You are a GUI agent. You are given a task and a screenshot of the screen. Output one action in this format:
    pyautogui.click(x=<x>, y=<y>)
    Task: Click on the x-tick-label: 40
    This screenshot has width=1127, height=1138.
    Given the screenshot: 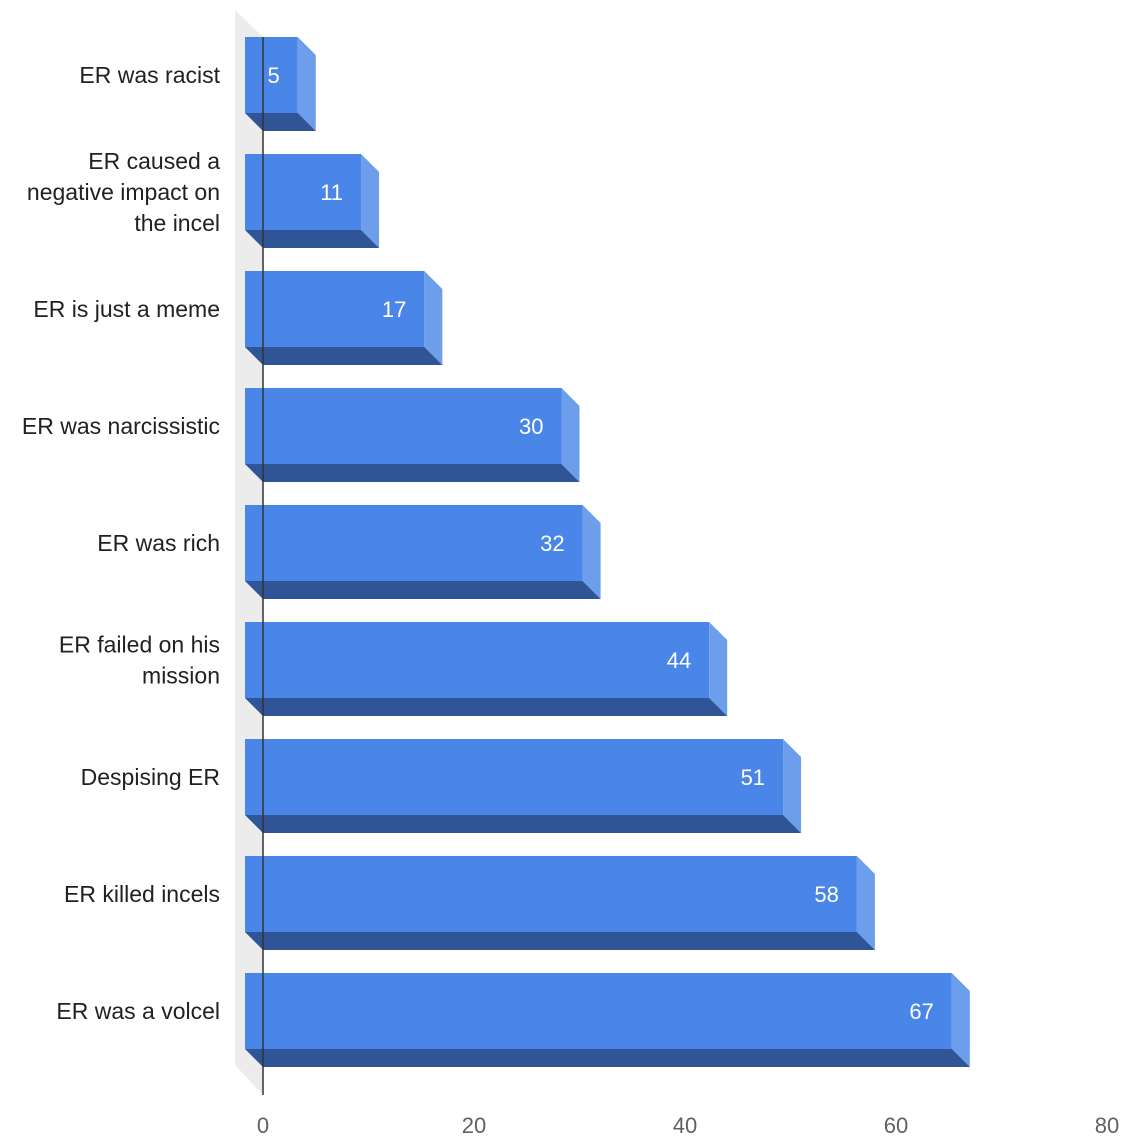 What is the action you would take?
    pyautogui.click(x=685, y=1125)
    